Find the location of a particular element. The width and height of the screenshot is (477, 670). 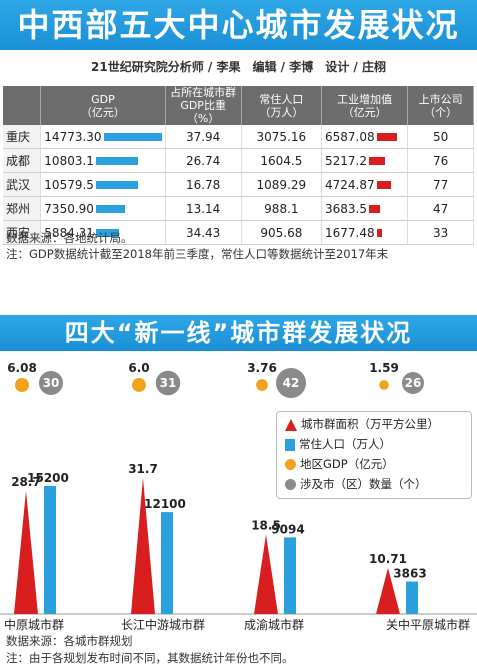

gdp-value: 10803.1 is located at coordinates (69, 160).